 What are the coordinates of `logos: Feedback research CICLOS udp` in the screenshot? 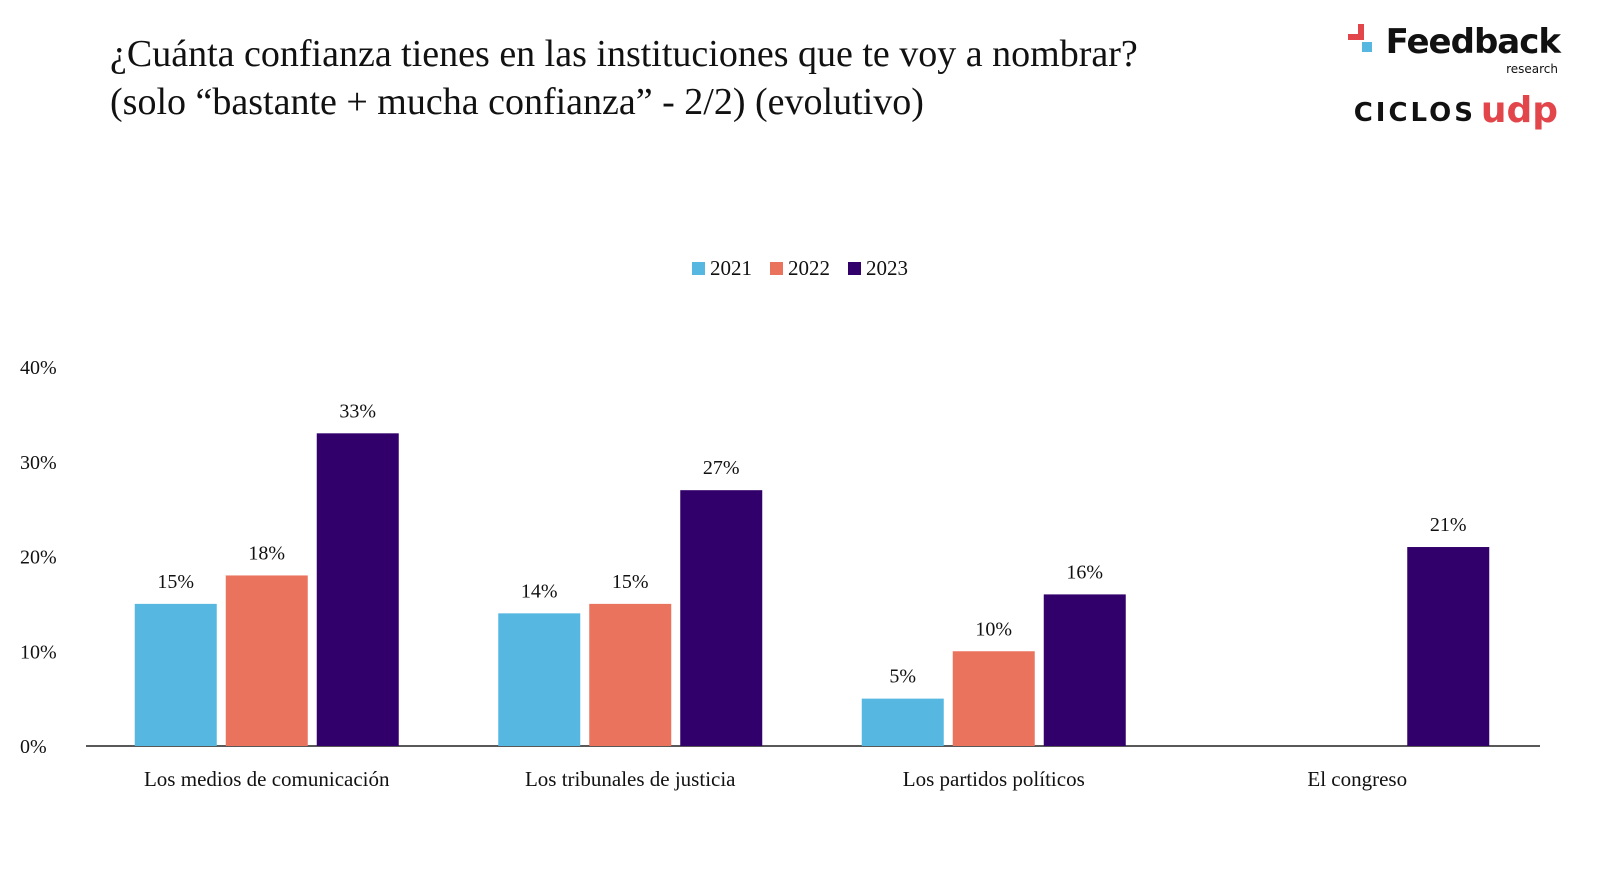 It's located at (1450, 82).